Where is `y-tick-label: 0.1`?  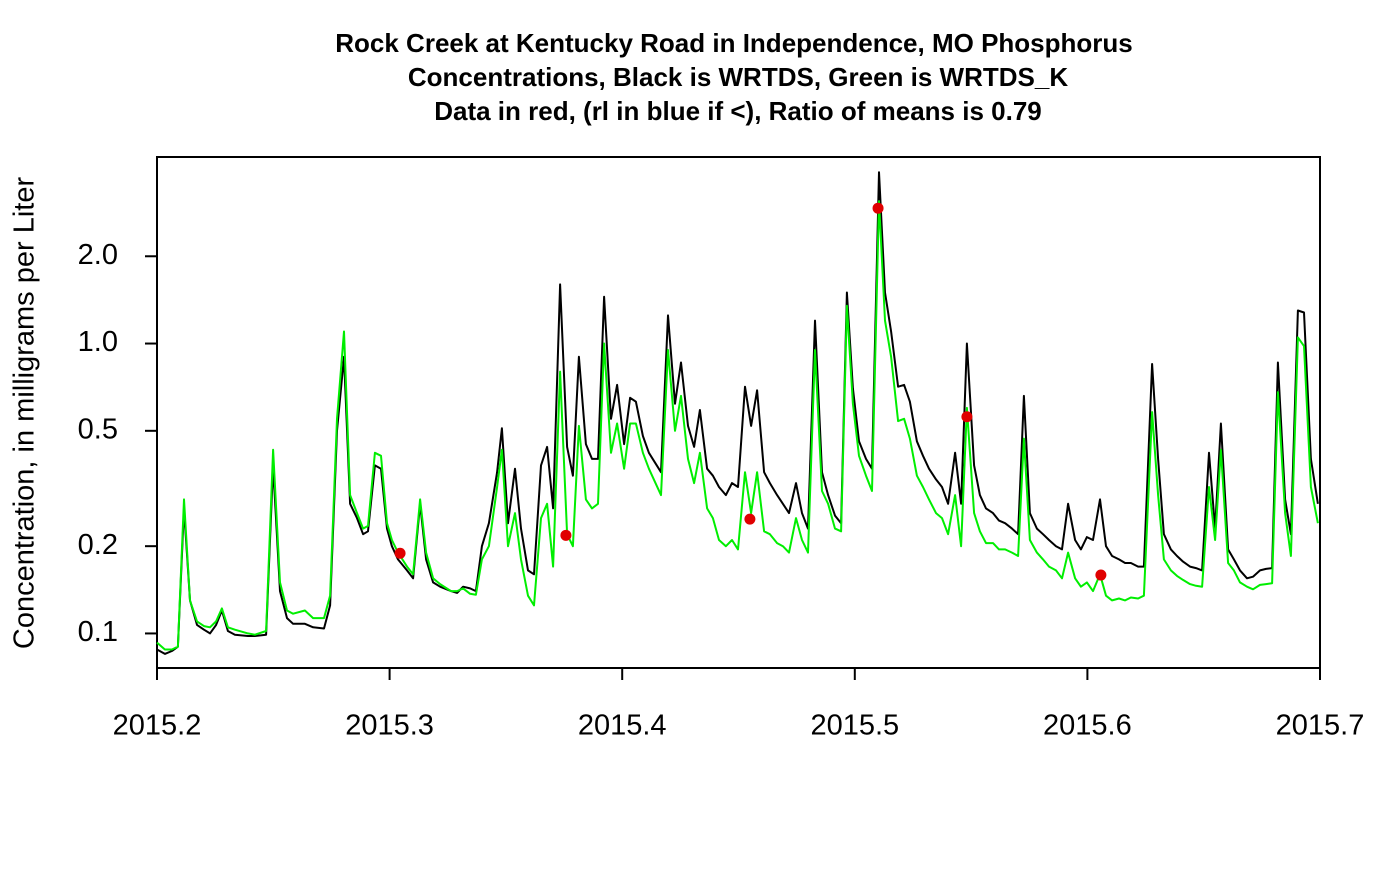 y-tick-label: 0.1 is located at coordinates (98, 632).